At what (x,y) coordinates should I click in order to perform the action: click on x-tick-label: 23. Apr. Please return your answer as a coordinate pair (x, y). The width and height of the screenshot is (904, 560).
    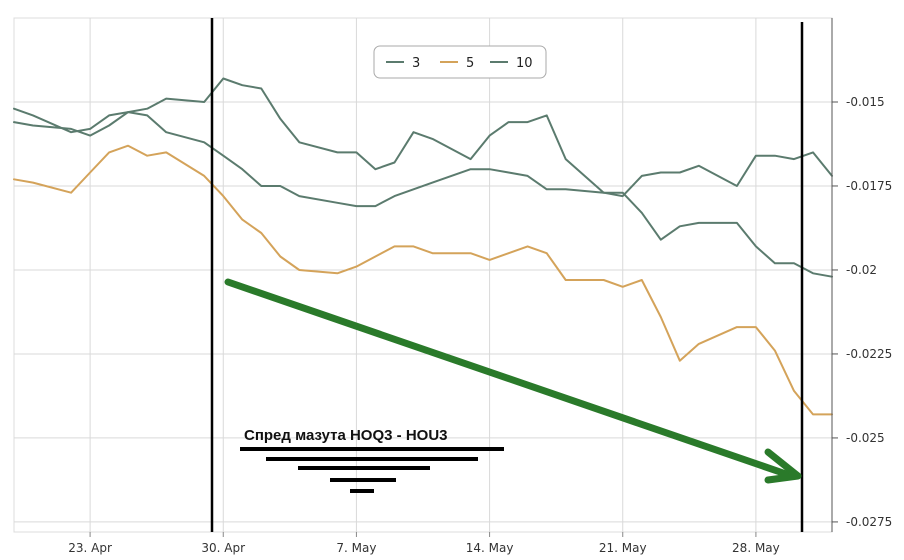
    Looking at the image, I should click on (90, 548).